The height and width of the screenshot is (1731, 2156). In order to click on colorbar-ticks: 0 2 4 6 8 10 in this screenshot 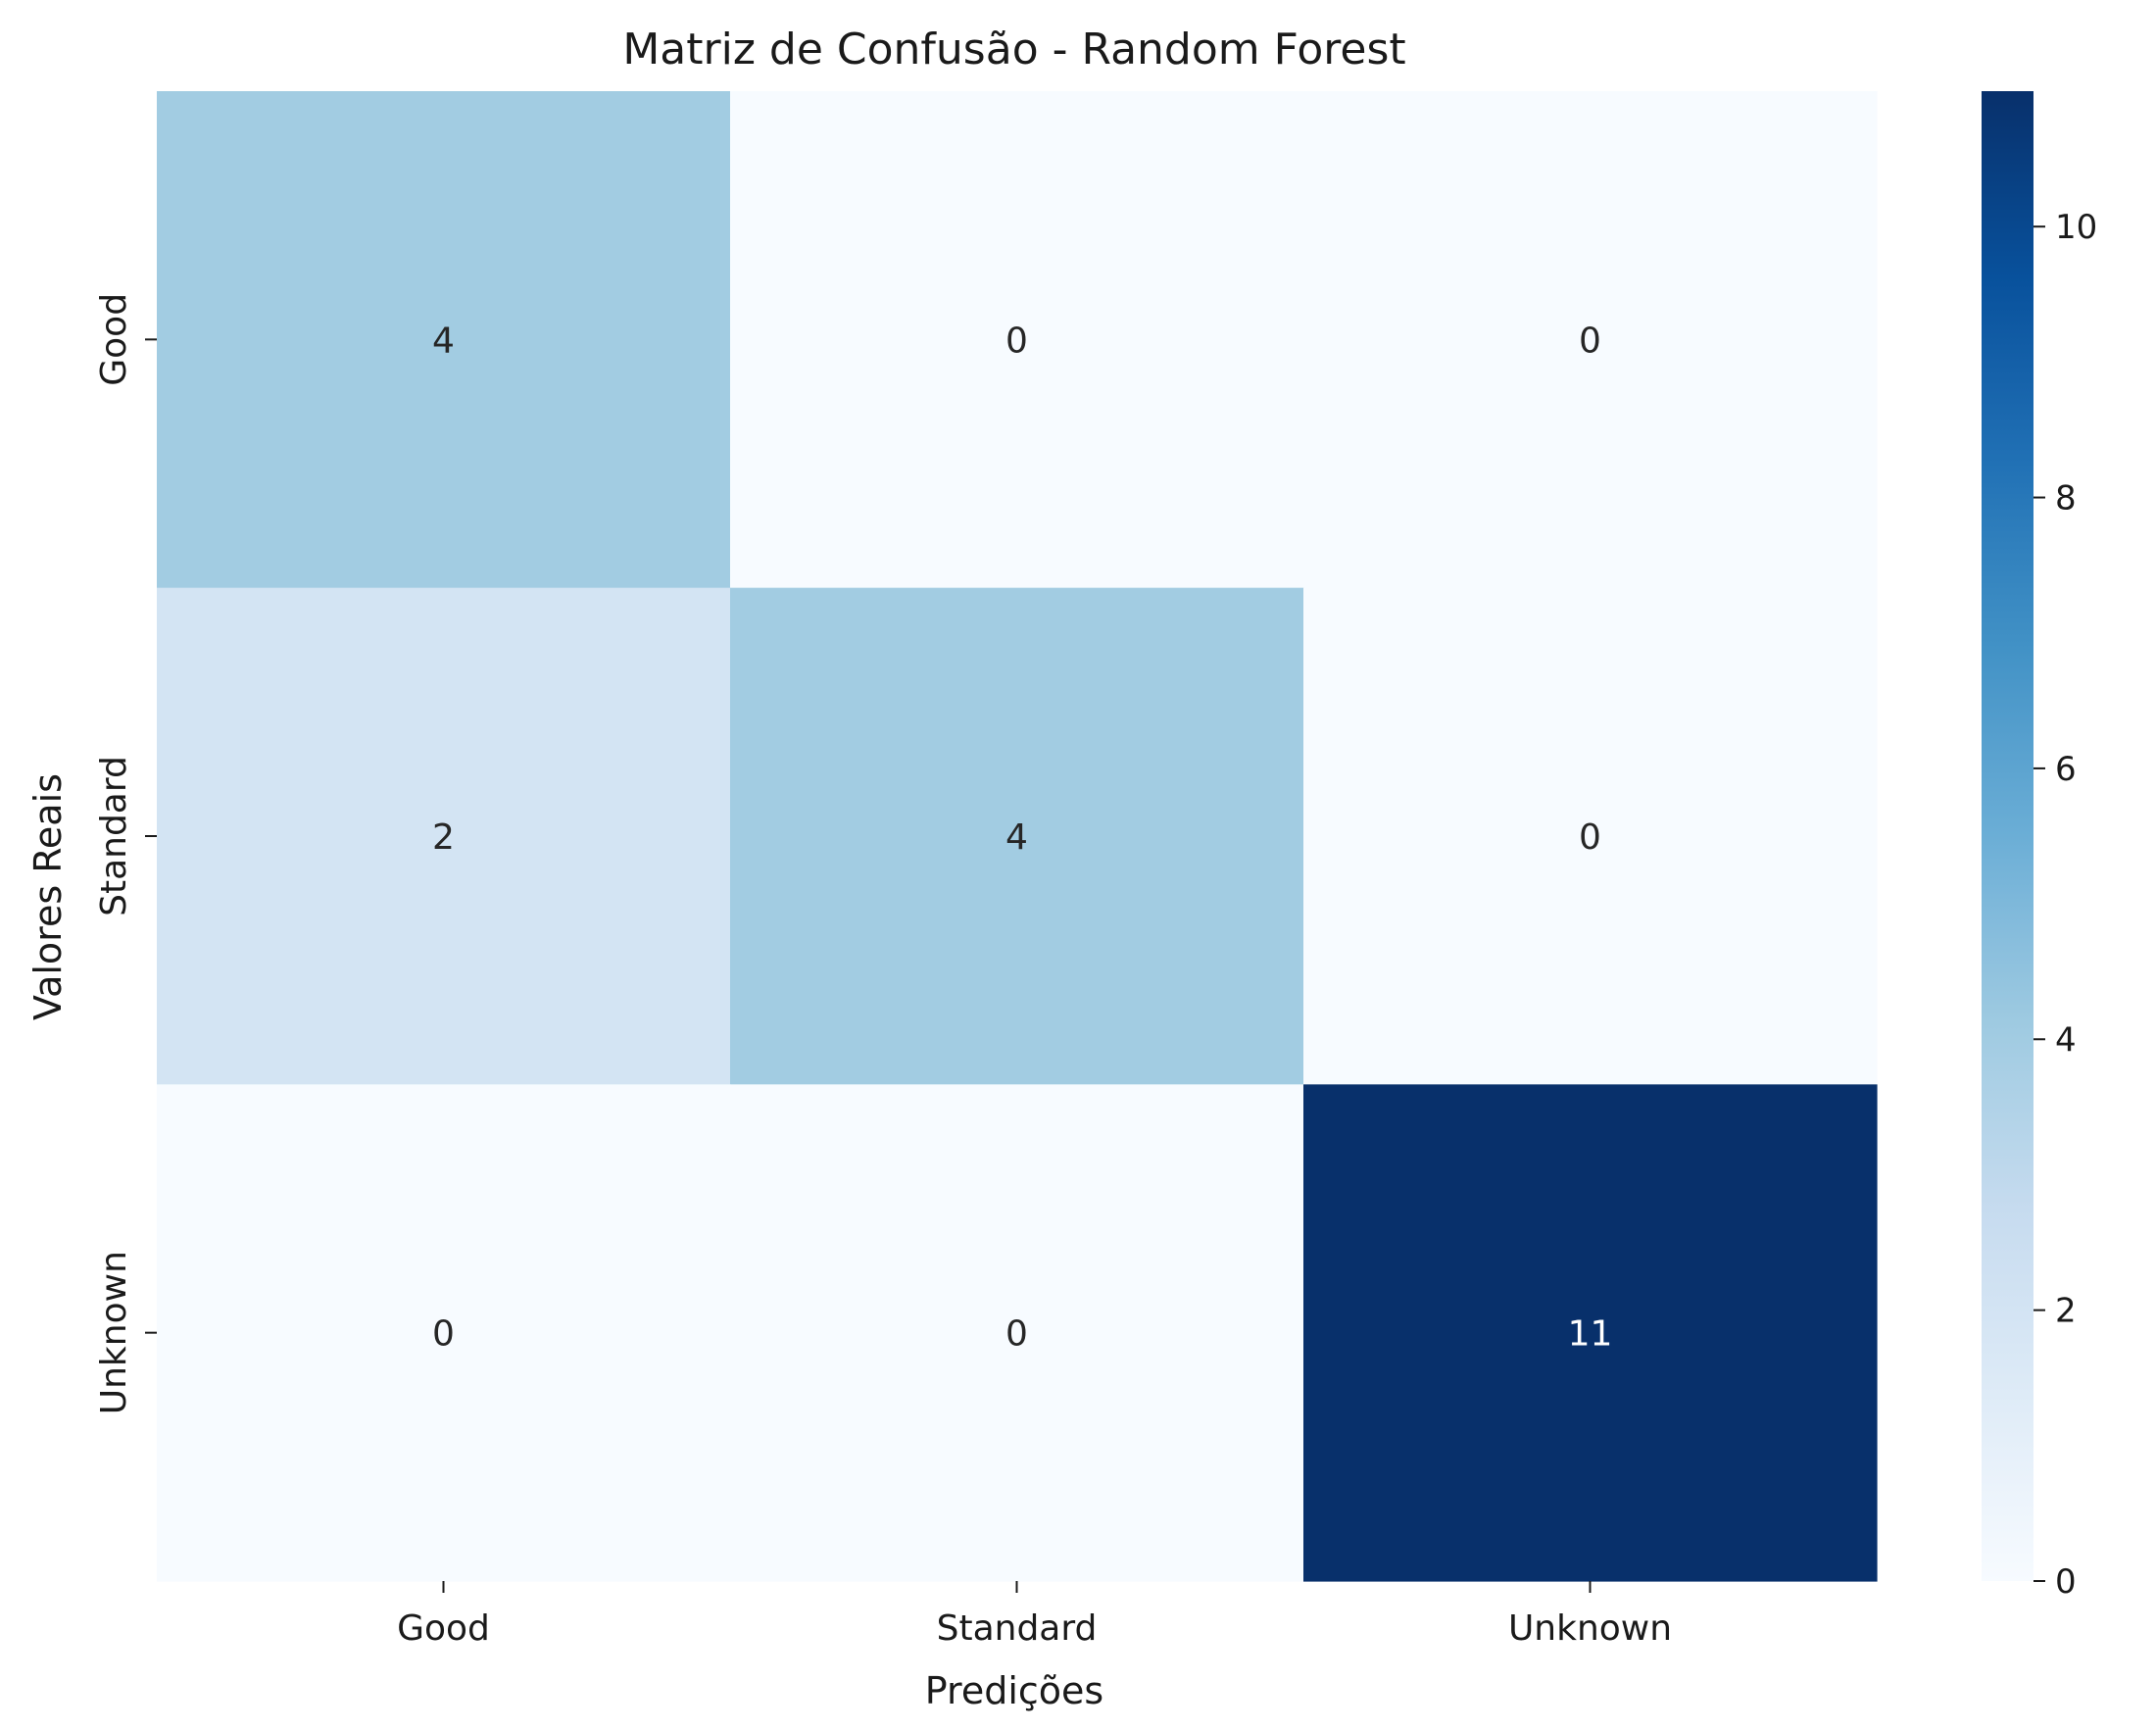, I will do `click(2065, 905)`.